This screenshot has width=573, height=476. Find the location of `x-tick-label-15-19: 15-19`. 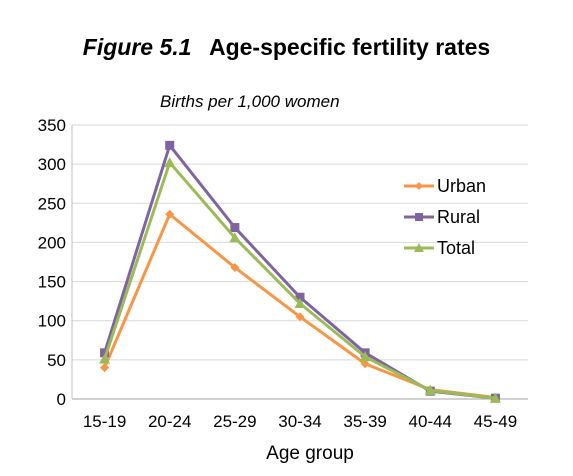

x-tick-label-15-19: 15-19 is located at coordinates (104, 421).